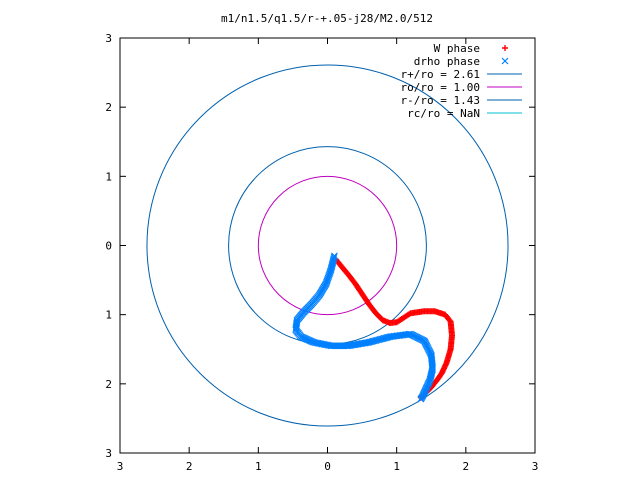  Describe the element at coordinates (421, 399) in the screenshot. I see `drho-phase-point` at that location.